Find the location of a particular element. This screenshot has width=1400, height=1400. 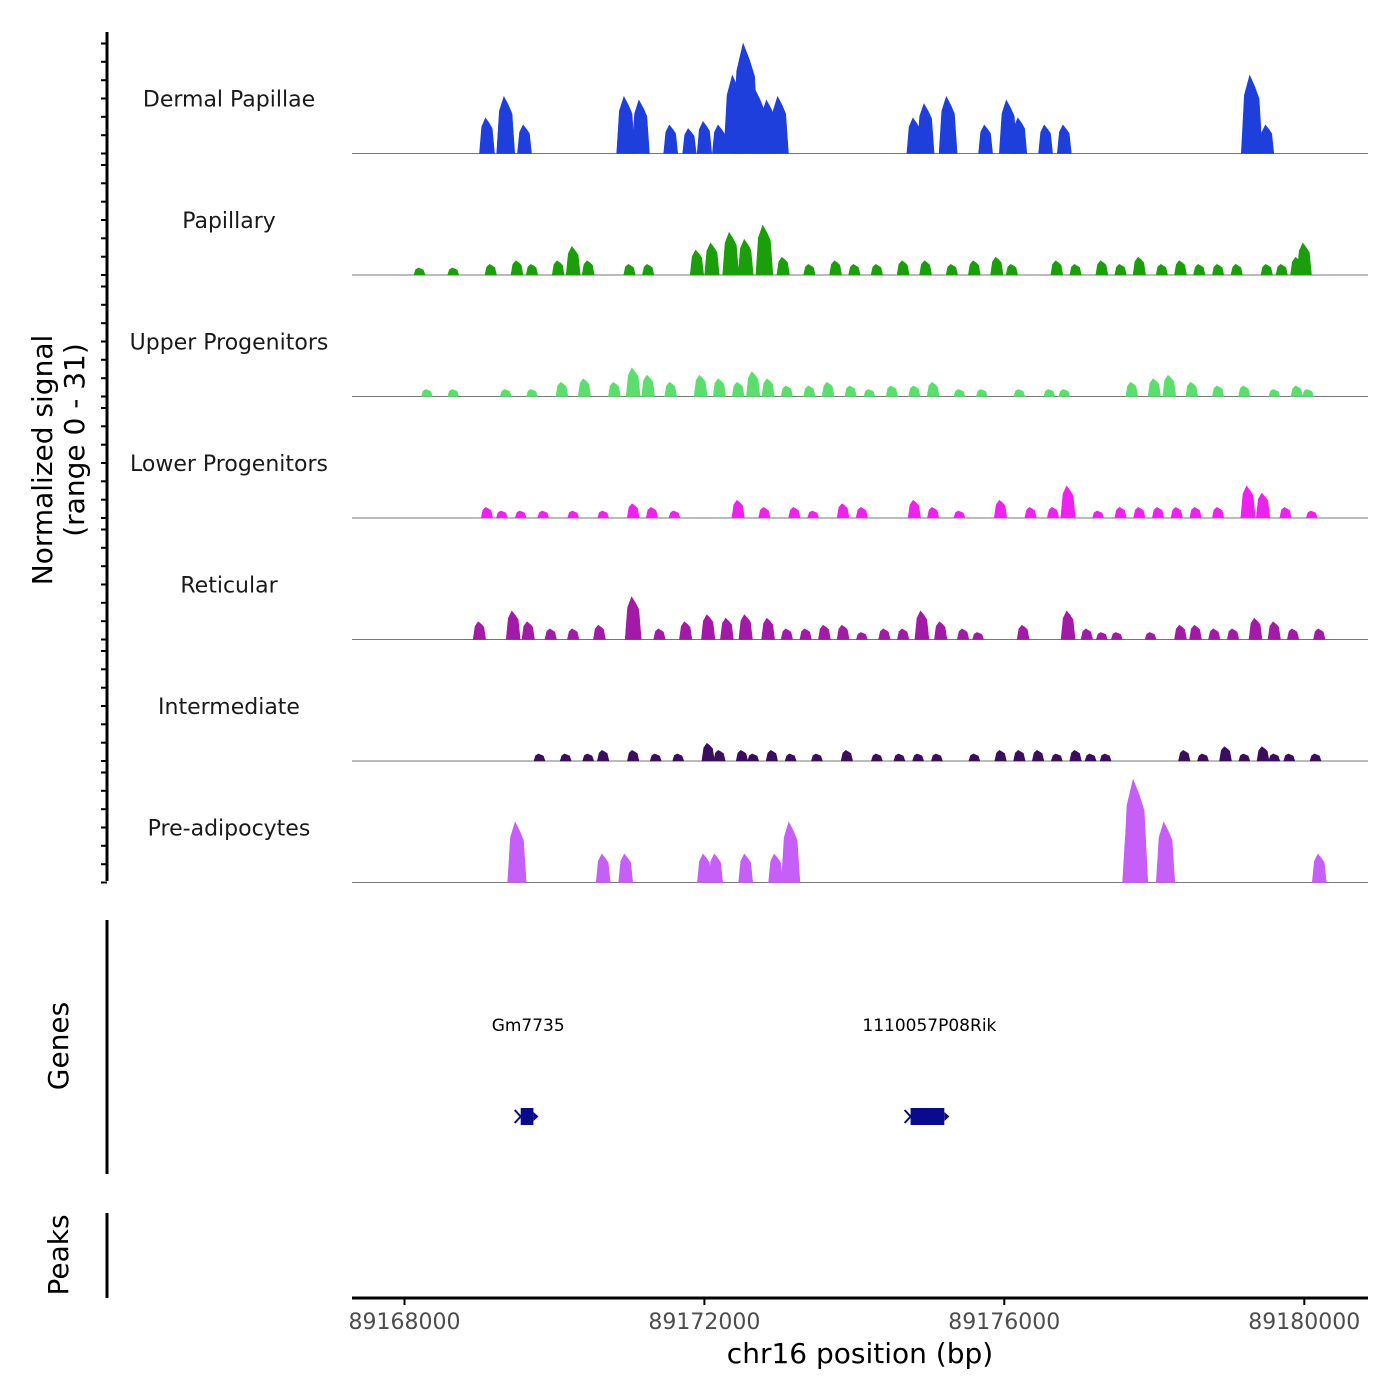

gene-strand-arrow is located at coordinates (536, 1116).